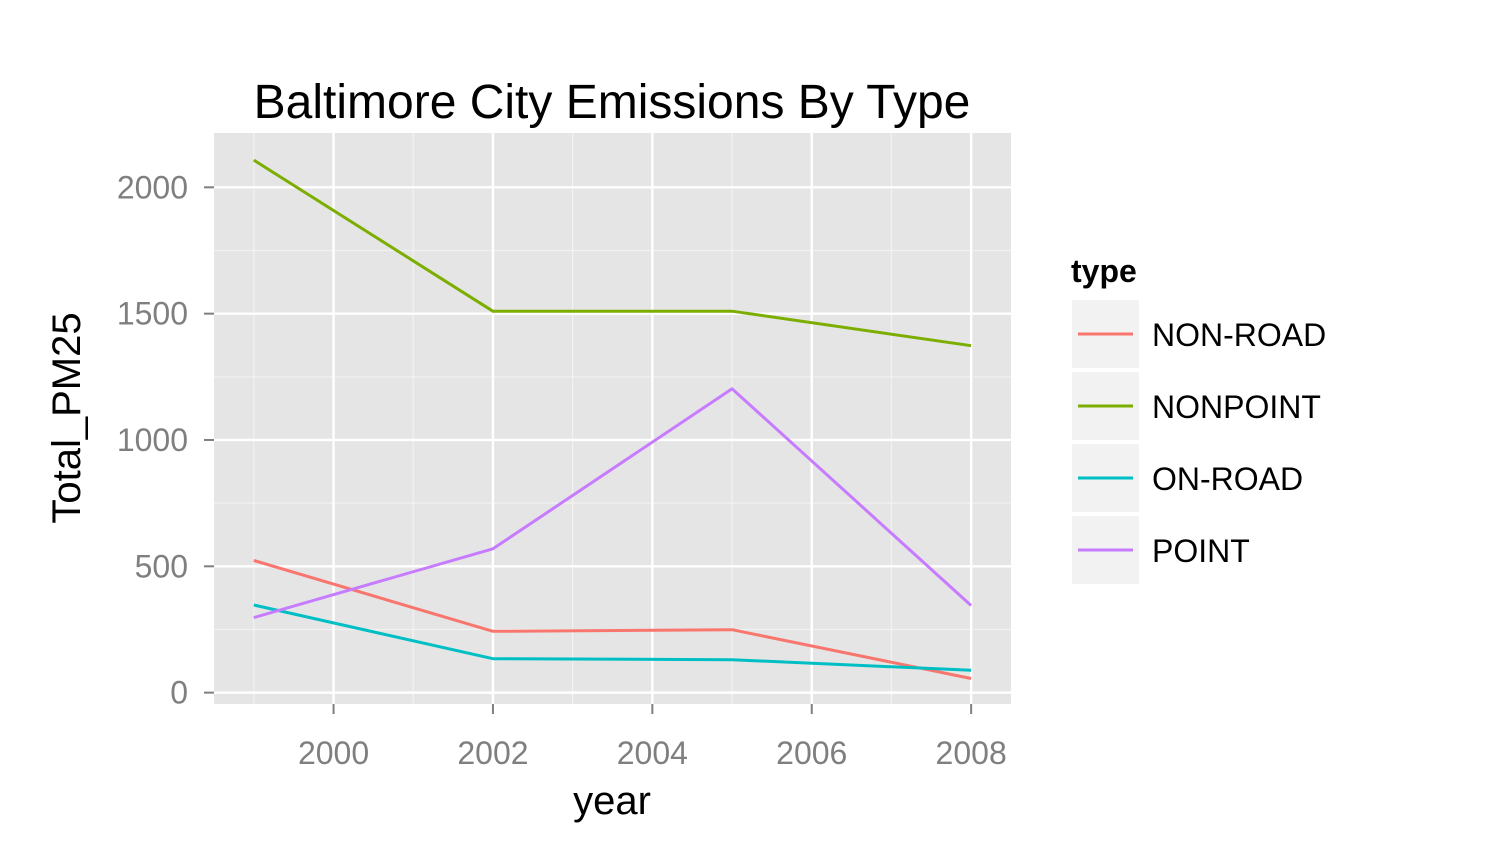 This screenshot has width=1489, height=865. Describe the element at coordinates (612, 637) in the screenshot. I see `series-line-on-road` at that location.